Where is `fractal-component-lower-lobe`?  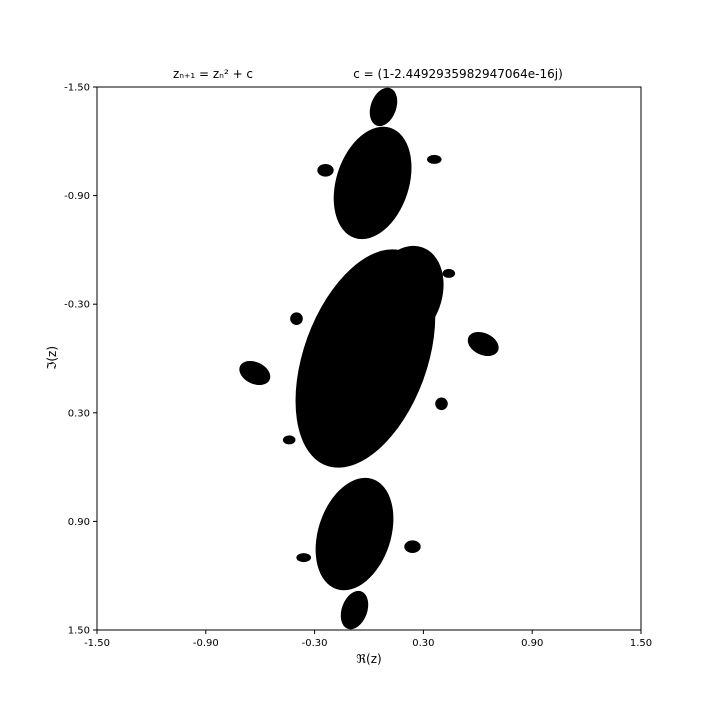
fractal-component-lower-lobe is located at coordinates (354, 534).